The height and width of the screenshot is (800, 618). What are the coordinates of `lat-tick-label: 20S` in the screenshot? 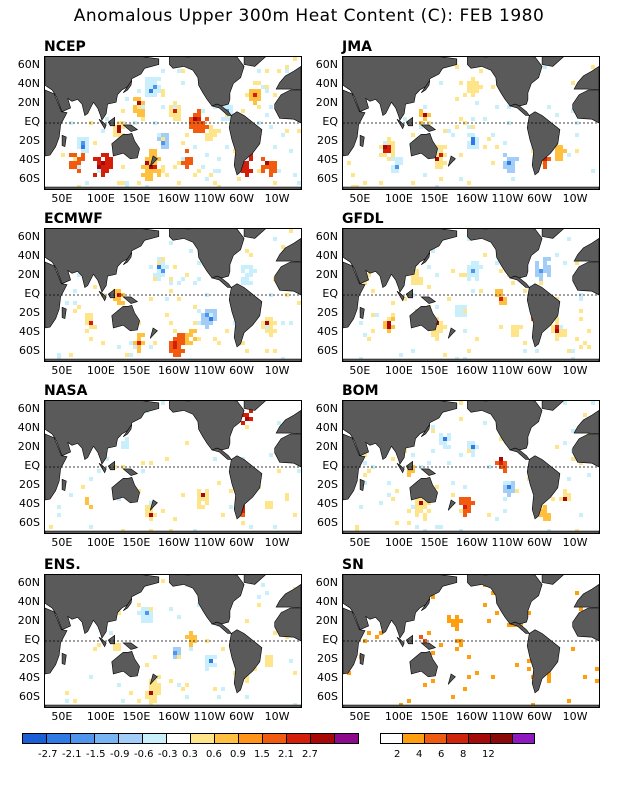 It's located at (29, 658).